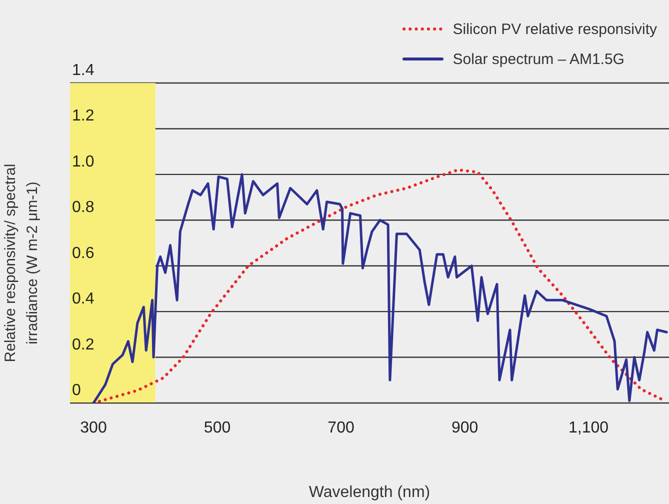 The width and height of the screenshot is (669, 504). I want to click on y-tick-label: 1.4, so click(83, 70).